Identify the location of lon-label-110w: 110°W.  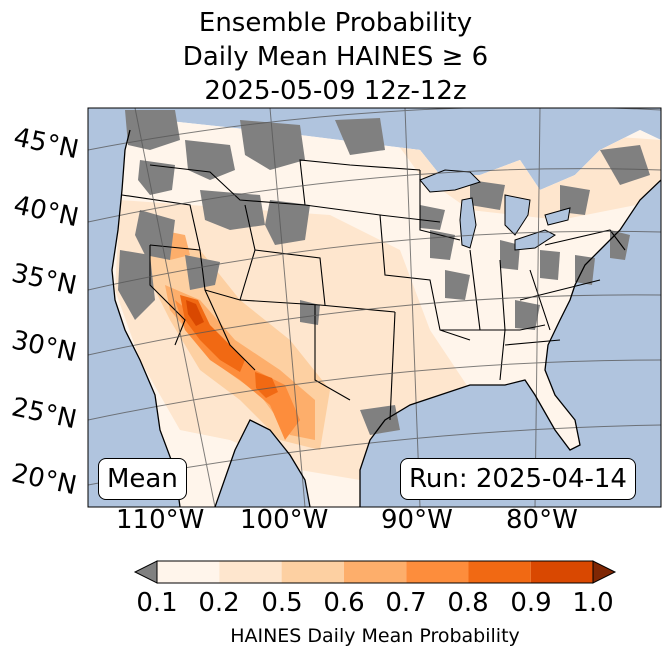
(160, 520).